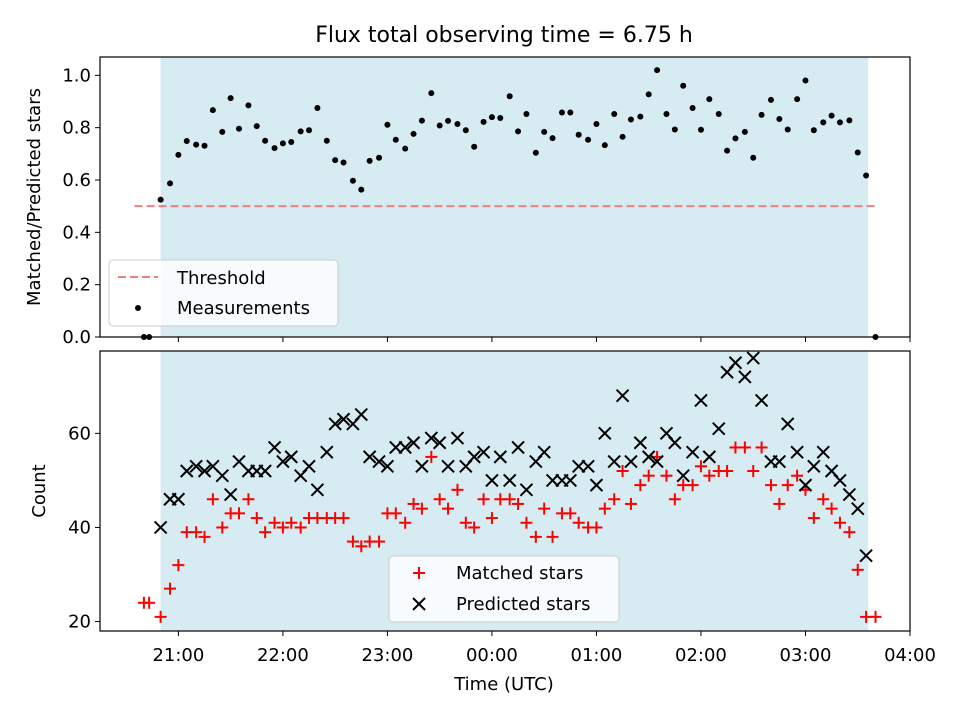 The image size is (960, 720). I want to click on legend-measurement-swatch, so click(138, 308).